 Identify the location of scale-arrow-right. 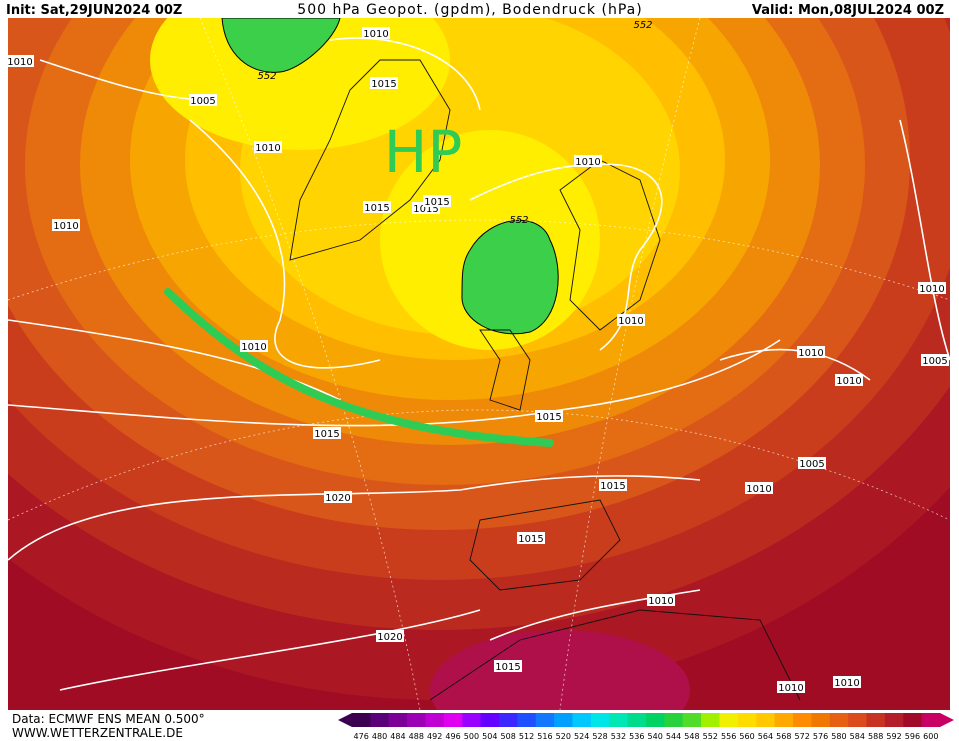
(947, 720).